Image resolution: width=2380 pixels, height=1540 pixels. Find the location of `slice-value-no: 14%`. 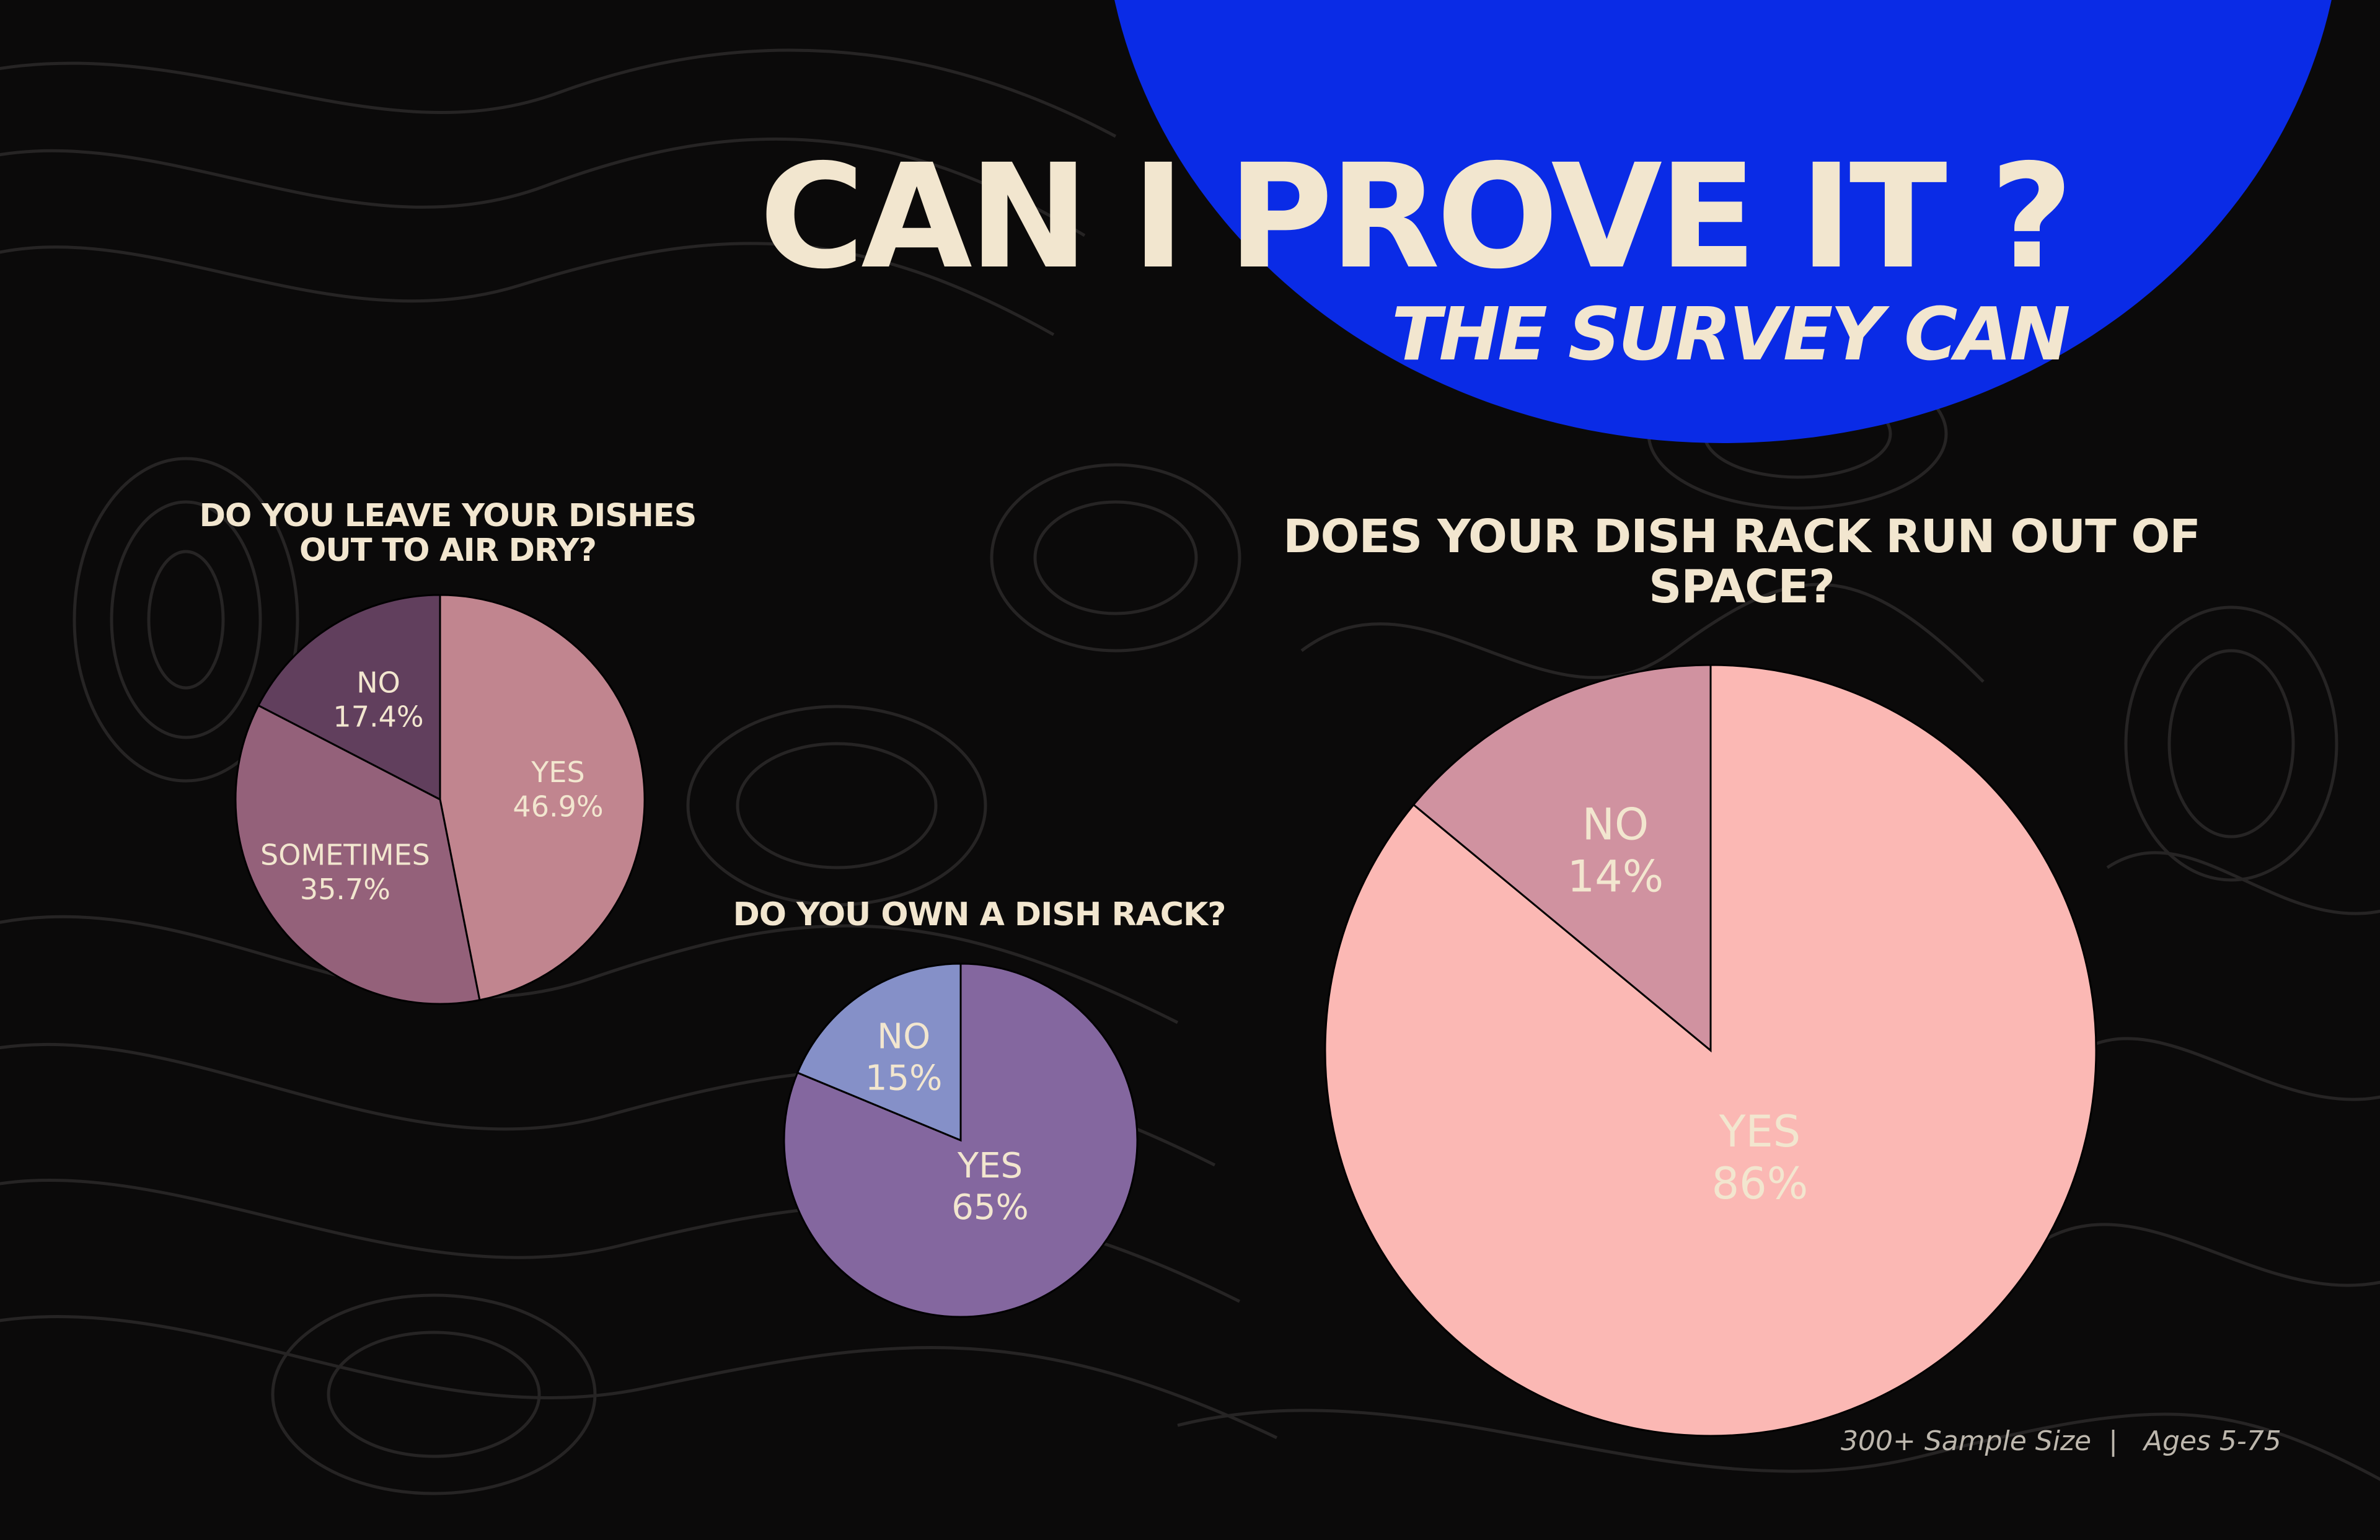

slice-value-no: 14% is located at coordinates (1615, 876).